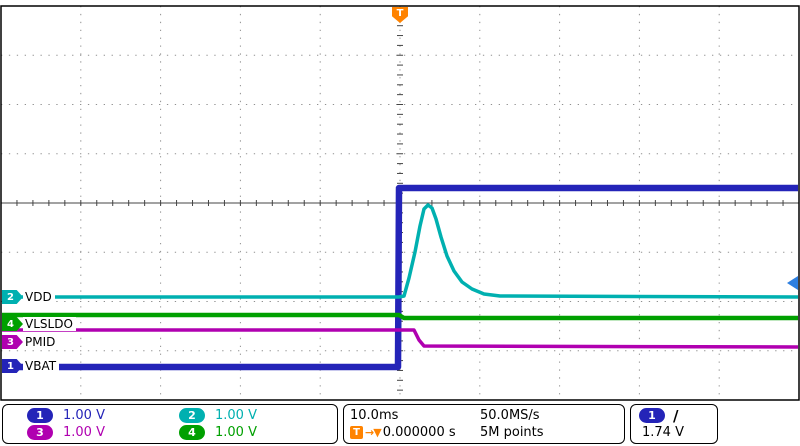  I want to click on channel-2-flag-icon: 2, so click(12, 297).